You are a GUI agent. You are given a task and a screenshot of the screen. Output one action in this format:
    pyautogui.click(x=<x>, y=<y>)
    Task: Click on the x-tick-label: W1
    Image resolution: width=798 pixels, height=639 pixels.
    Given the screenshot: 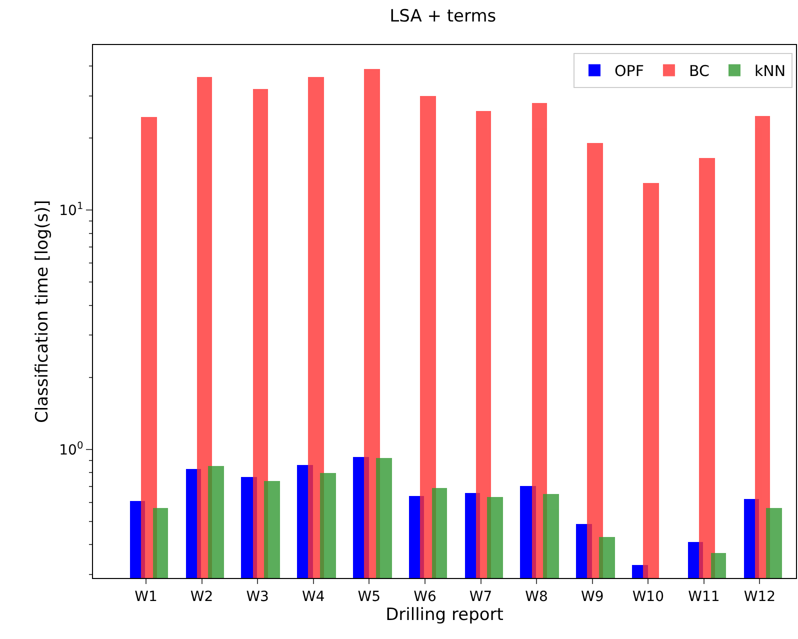 What is the action you would take?
    pyautogui.click(x=146, y=596)
    